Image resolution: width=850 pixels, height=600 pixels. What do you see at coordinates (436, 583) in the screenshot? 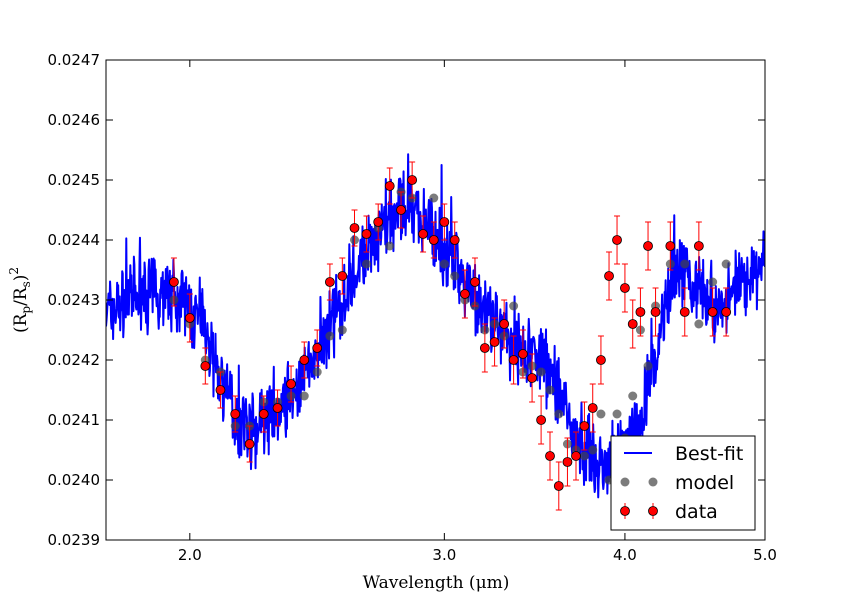
I see `x-axis-label: Wavelength (μm)` at bounding box center [436, 583].